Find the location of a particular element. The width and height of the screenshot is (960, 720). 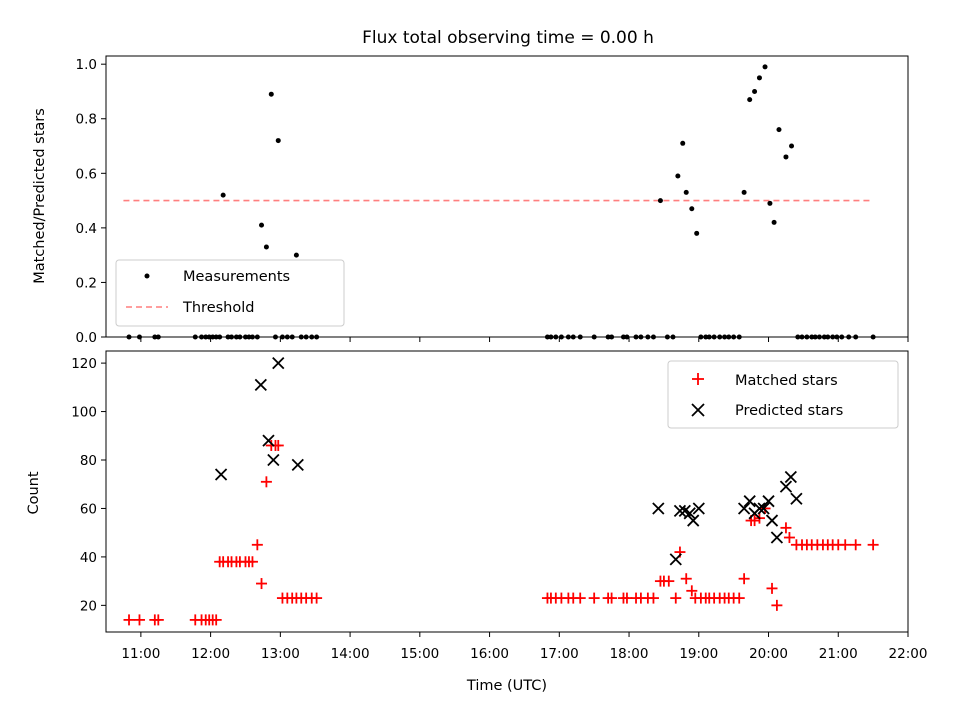

count-y-axis-label: Count is located at coordinates (34, 492).